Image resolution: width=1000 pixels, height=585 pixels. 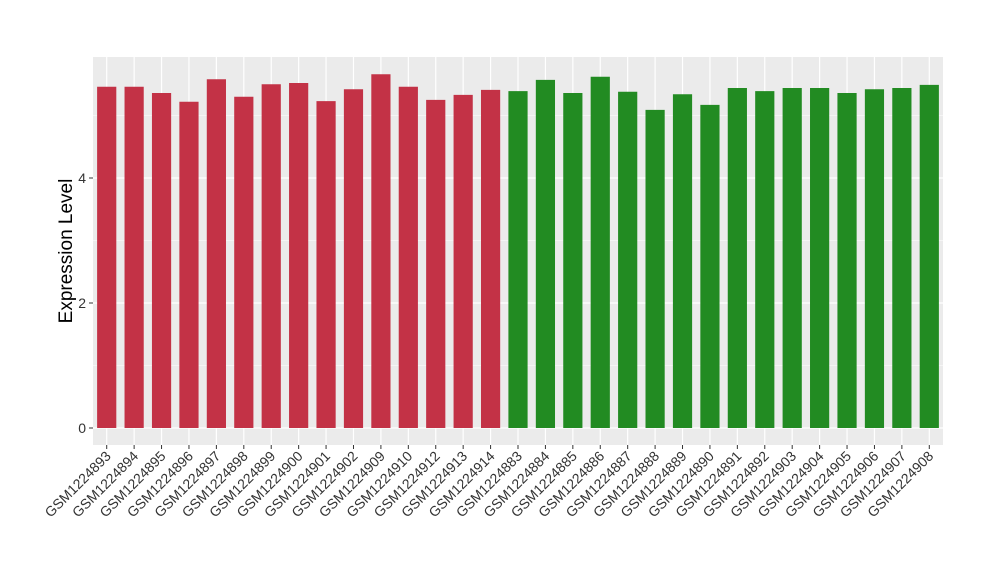 I want to click on bar-GSM1224906, so click(x=874, y=258).